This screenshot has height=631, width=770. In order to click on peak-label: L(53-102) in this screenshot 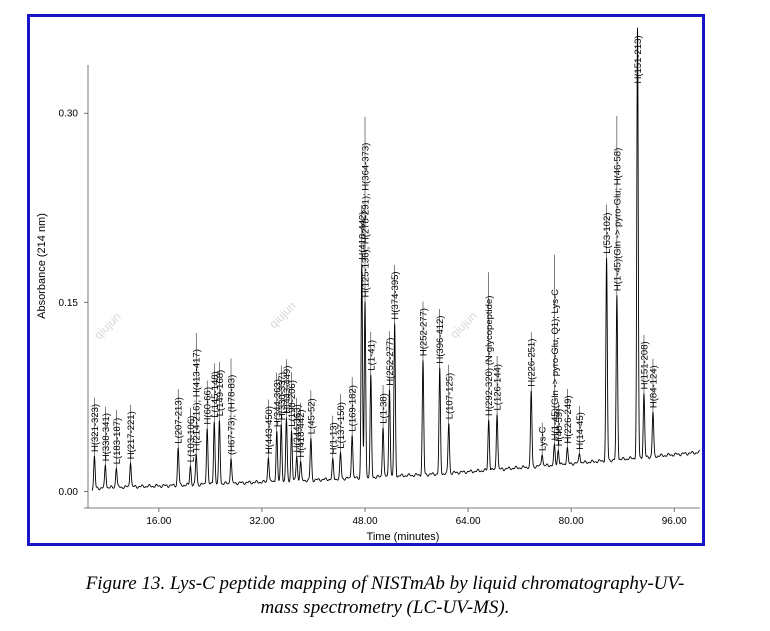, I will do `click(607, 233)`.